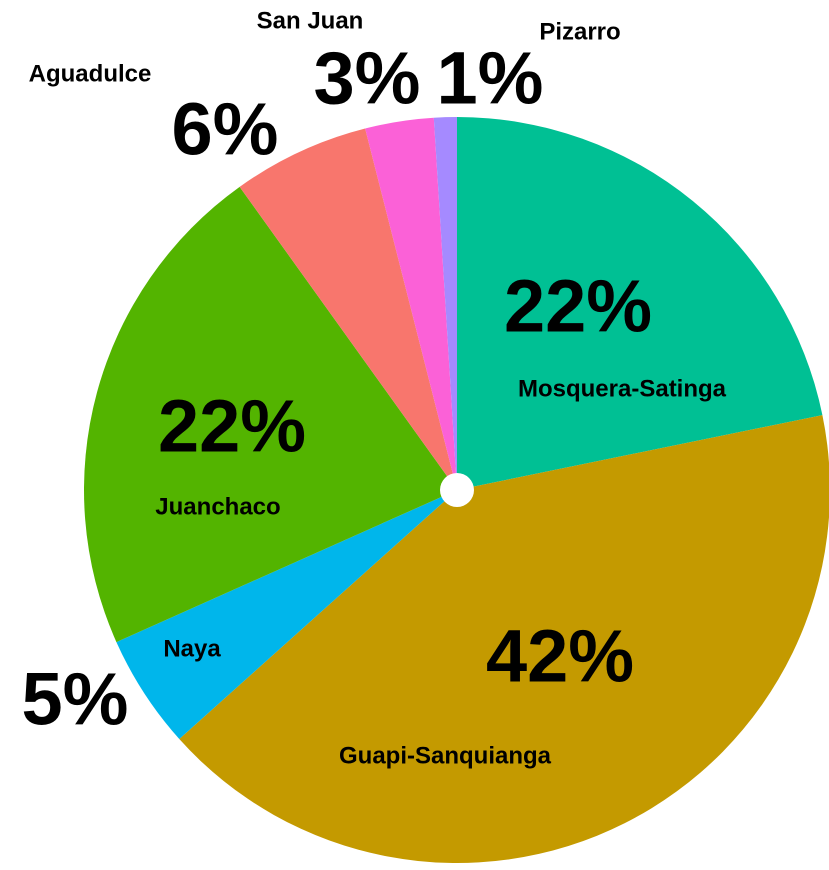 The image size is (829, 870). I want to click on value-label: 6%, so click(225, 129).